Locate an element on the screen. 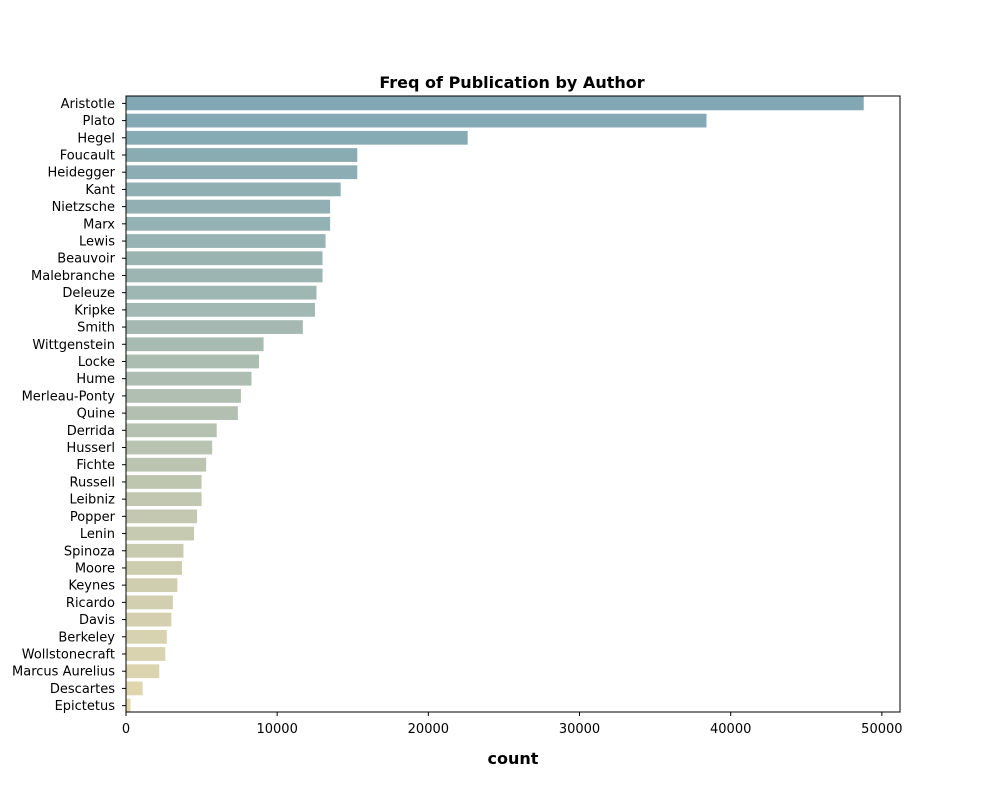 This screenshot has height=800, width=1000. bar-russell is located at coordinates (164, 482).